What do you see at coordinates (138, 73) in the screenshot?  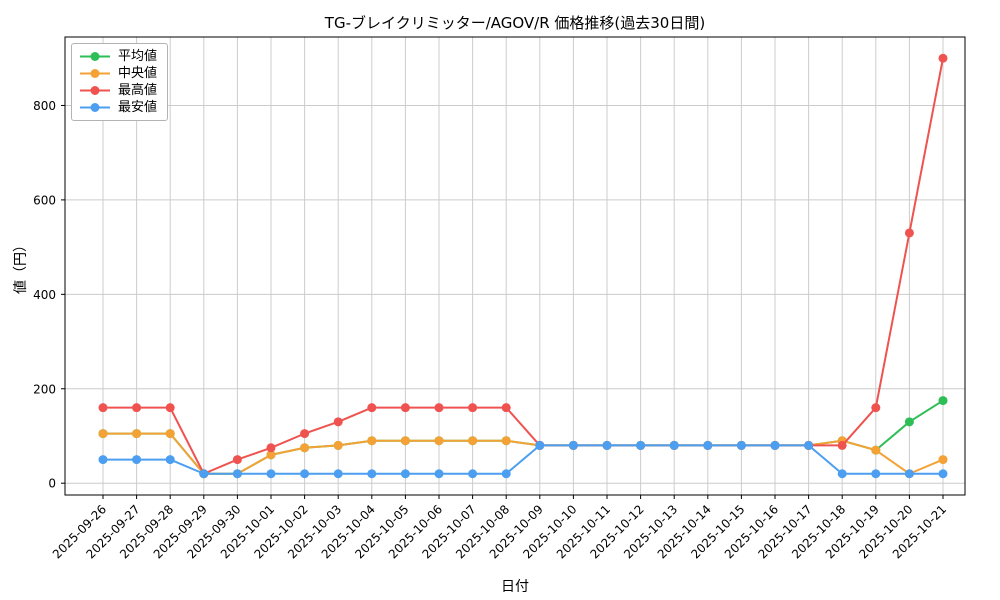 I see `legend-label-median: 中央値` at bounding box center [138, 73].